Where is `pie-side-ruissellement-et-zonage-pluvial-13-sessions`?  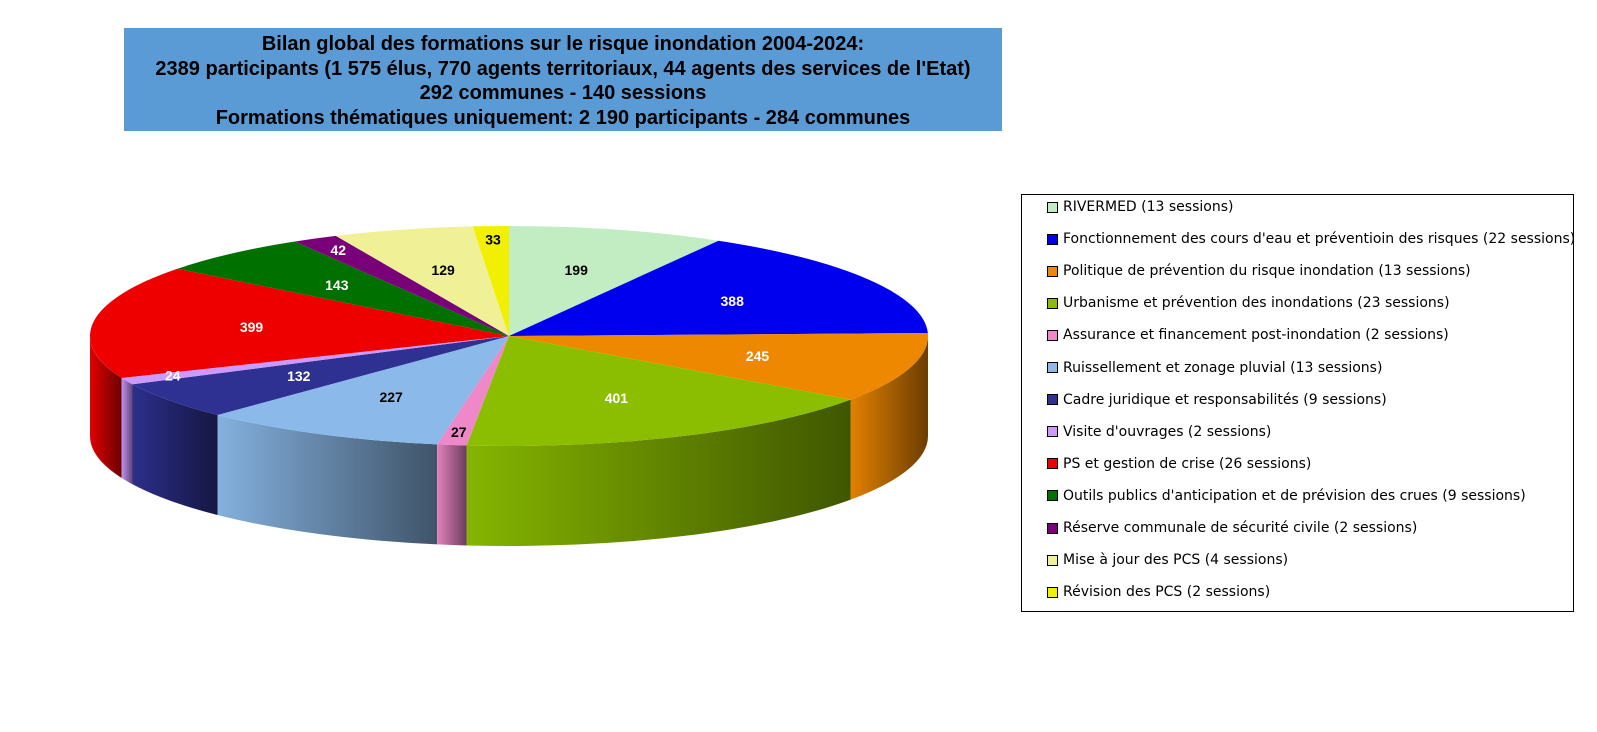
pie-side-ruissellement-et-zonage-pluvial-13-sessions is located at coordinates (327, 480).